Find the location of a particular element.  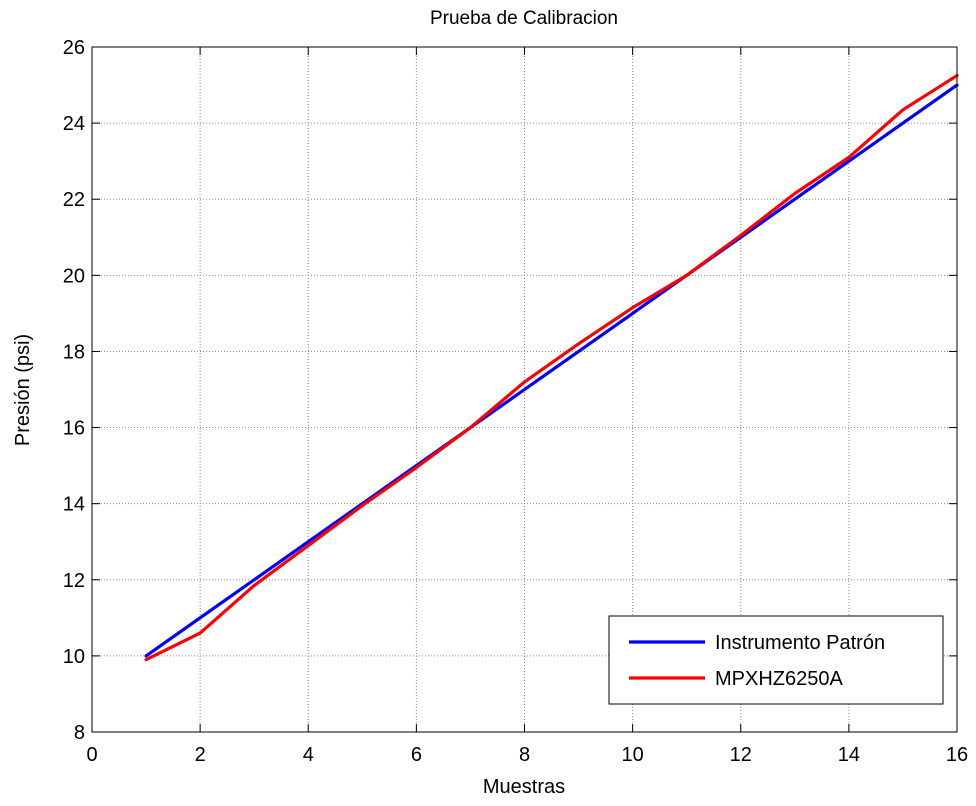

y-tick-label: 20 is located at coordinates (74, 276).